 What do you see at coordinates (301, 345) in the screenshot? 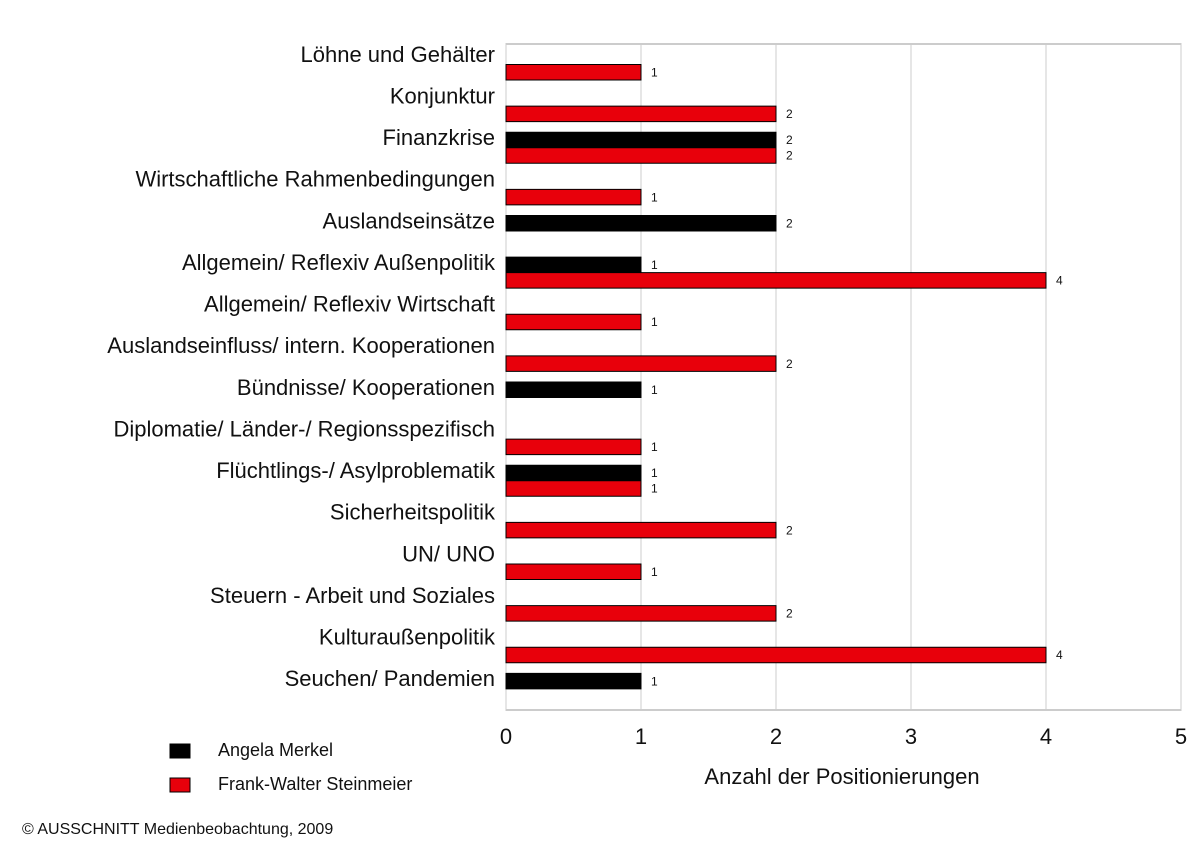
I see `category-label: Auslandseinfluss/ intern. Kooperationen` at bounding box center [301, 345].